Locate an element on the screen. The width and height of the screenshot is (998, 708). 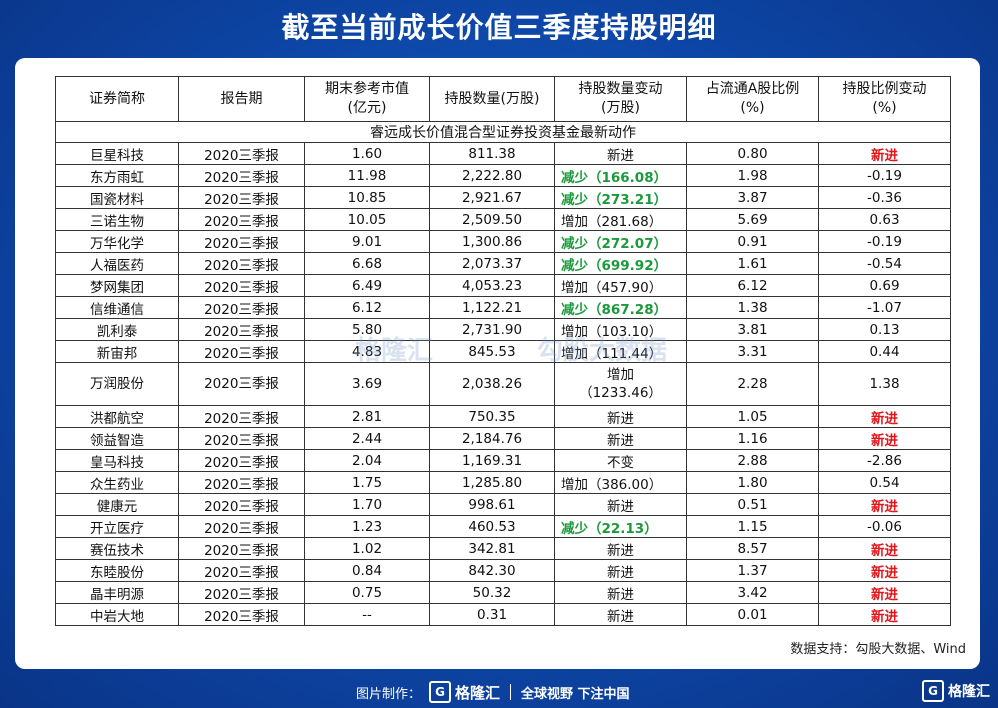
share-count-cell: 1,285.80 is located at coordinates (492, 482).